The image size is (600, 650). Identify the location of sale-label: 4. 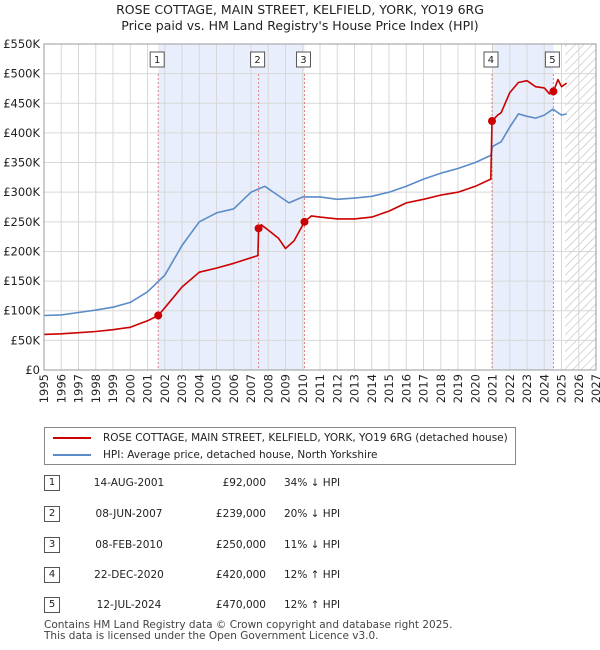
(491, 60).